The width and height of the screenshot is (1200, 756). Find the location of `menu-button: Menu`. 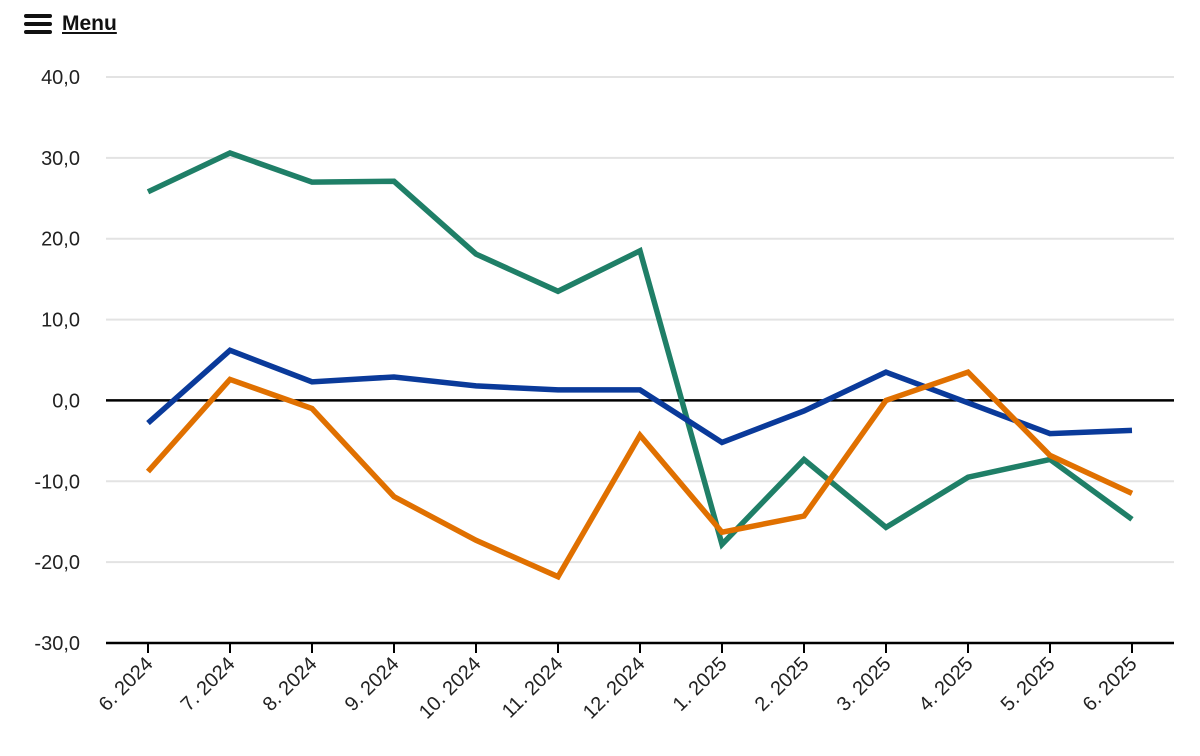

menu-button: Menu is located at coordinates (70, 24).